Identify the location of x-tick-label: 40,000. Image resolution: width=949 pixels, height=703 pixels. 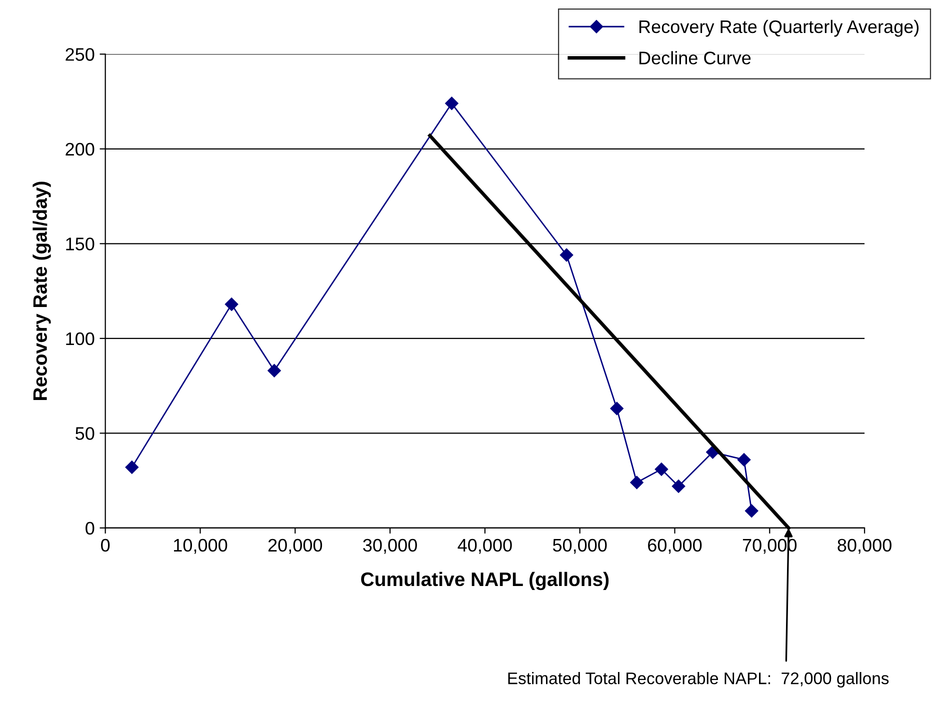
(485, 546).